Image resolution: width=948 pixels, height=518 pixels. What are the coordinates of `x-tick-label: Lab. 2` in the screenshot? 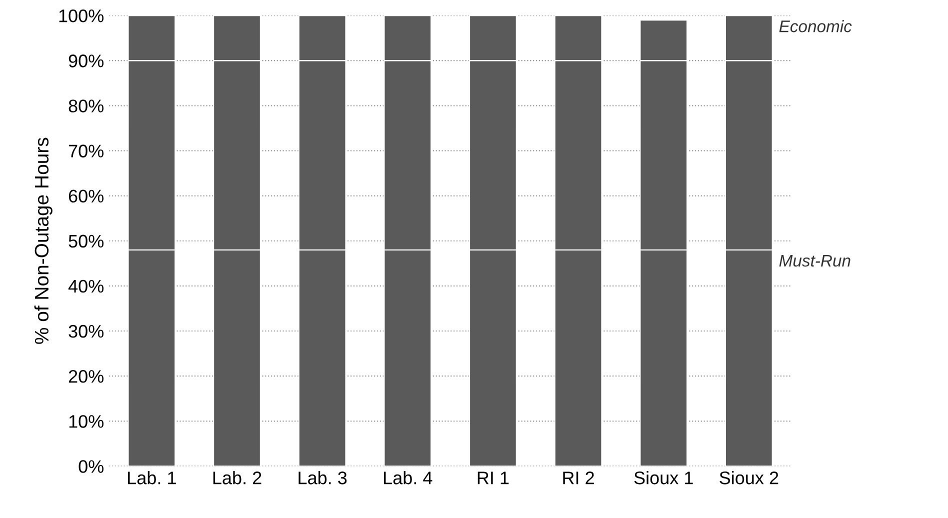 It's located at (237, 477).